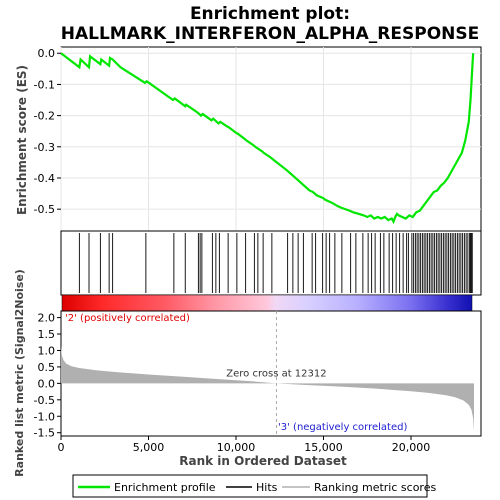 This screenshot has width=500, height=500. What do you see at coordinates (44, 116) in the screenshot?
I see `es-y-tick-label: -0.2` at bounding box center [44, 116].